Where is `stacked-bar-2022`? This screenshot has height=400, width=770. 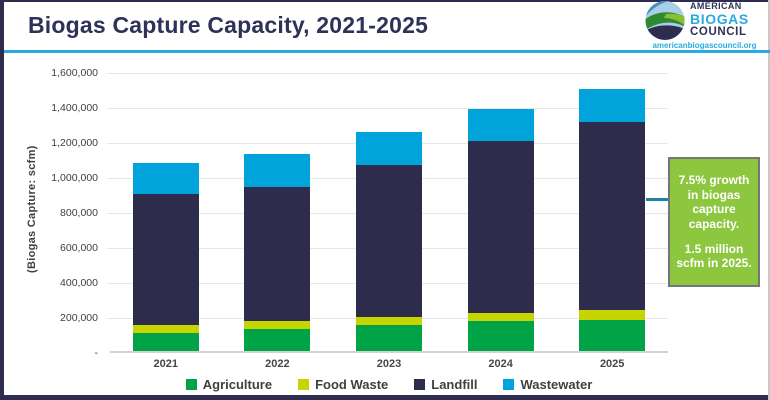 stacked-bar-2022 is located at coordinates (277, 252).